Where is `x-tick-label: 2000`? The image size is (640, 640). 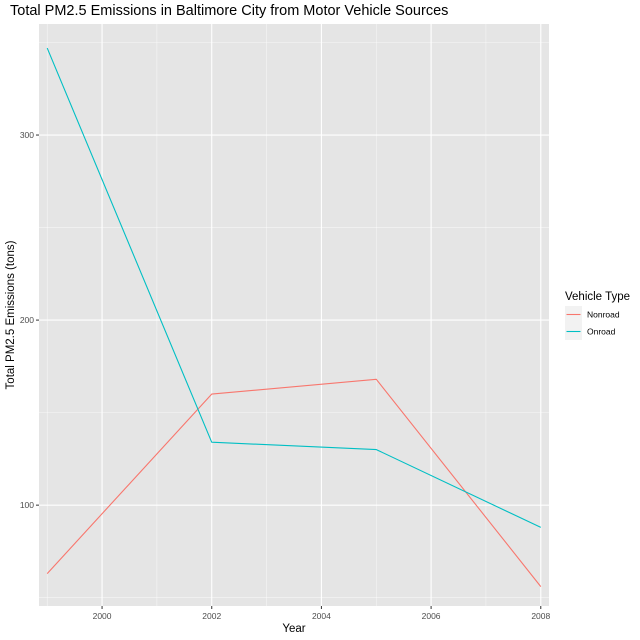 x-tick-label: 2000 is located at coordinates (102, 616).